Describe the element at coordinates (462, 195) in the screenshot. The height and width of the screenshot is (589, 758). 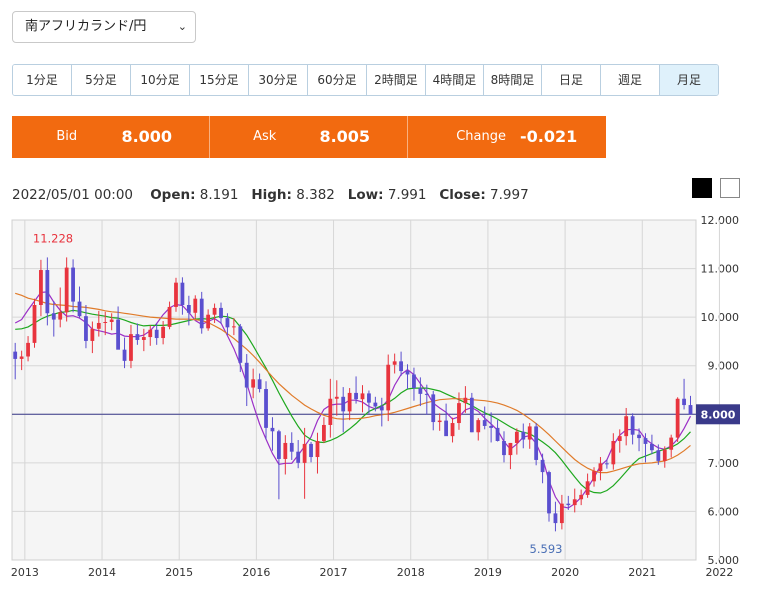
I see `close-label: Close:` at that location.